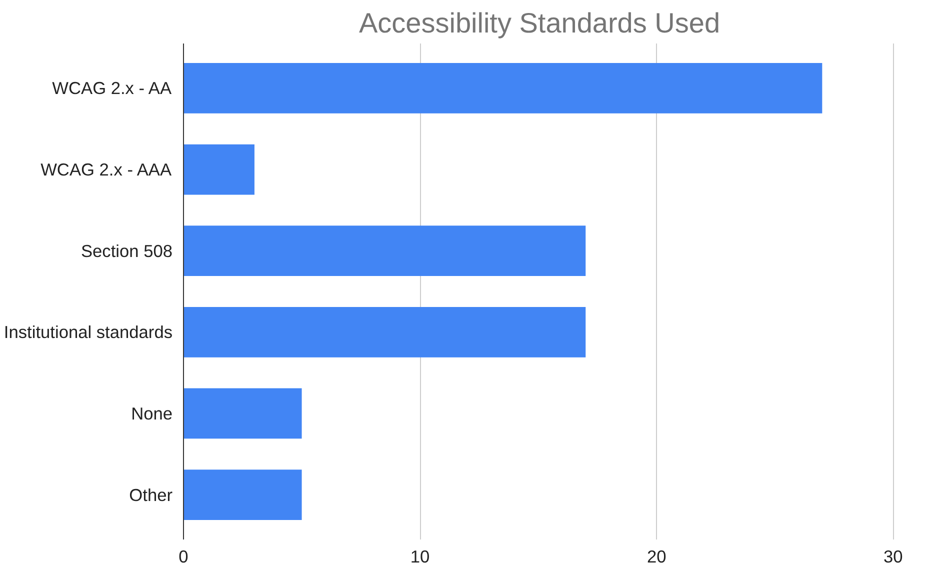  Describe the element at coordinates (420, 556) in the screenshot. I see `x-tick-label: 10` at that location.